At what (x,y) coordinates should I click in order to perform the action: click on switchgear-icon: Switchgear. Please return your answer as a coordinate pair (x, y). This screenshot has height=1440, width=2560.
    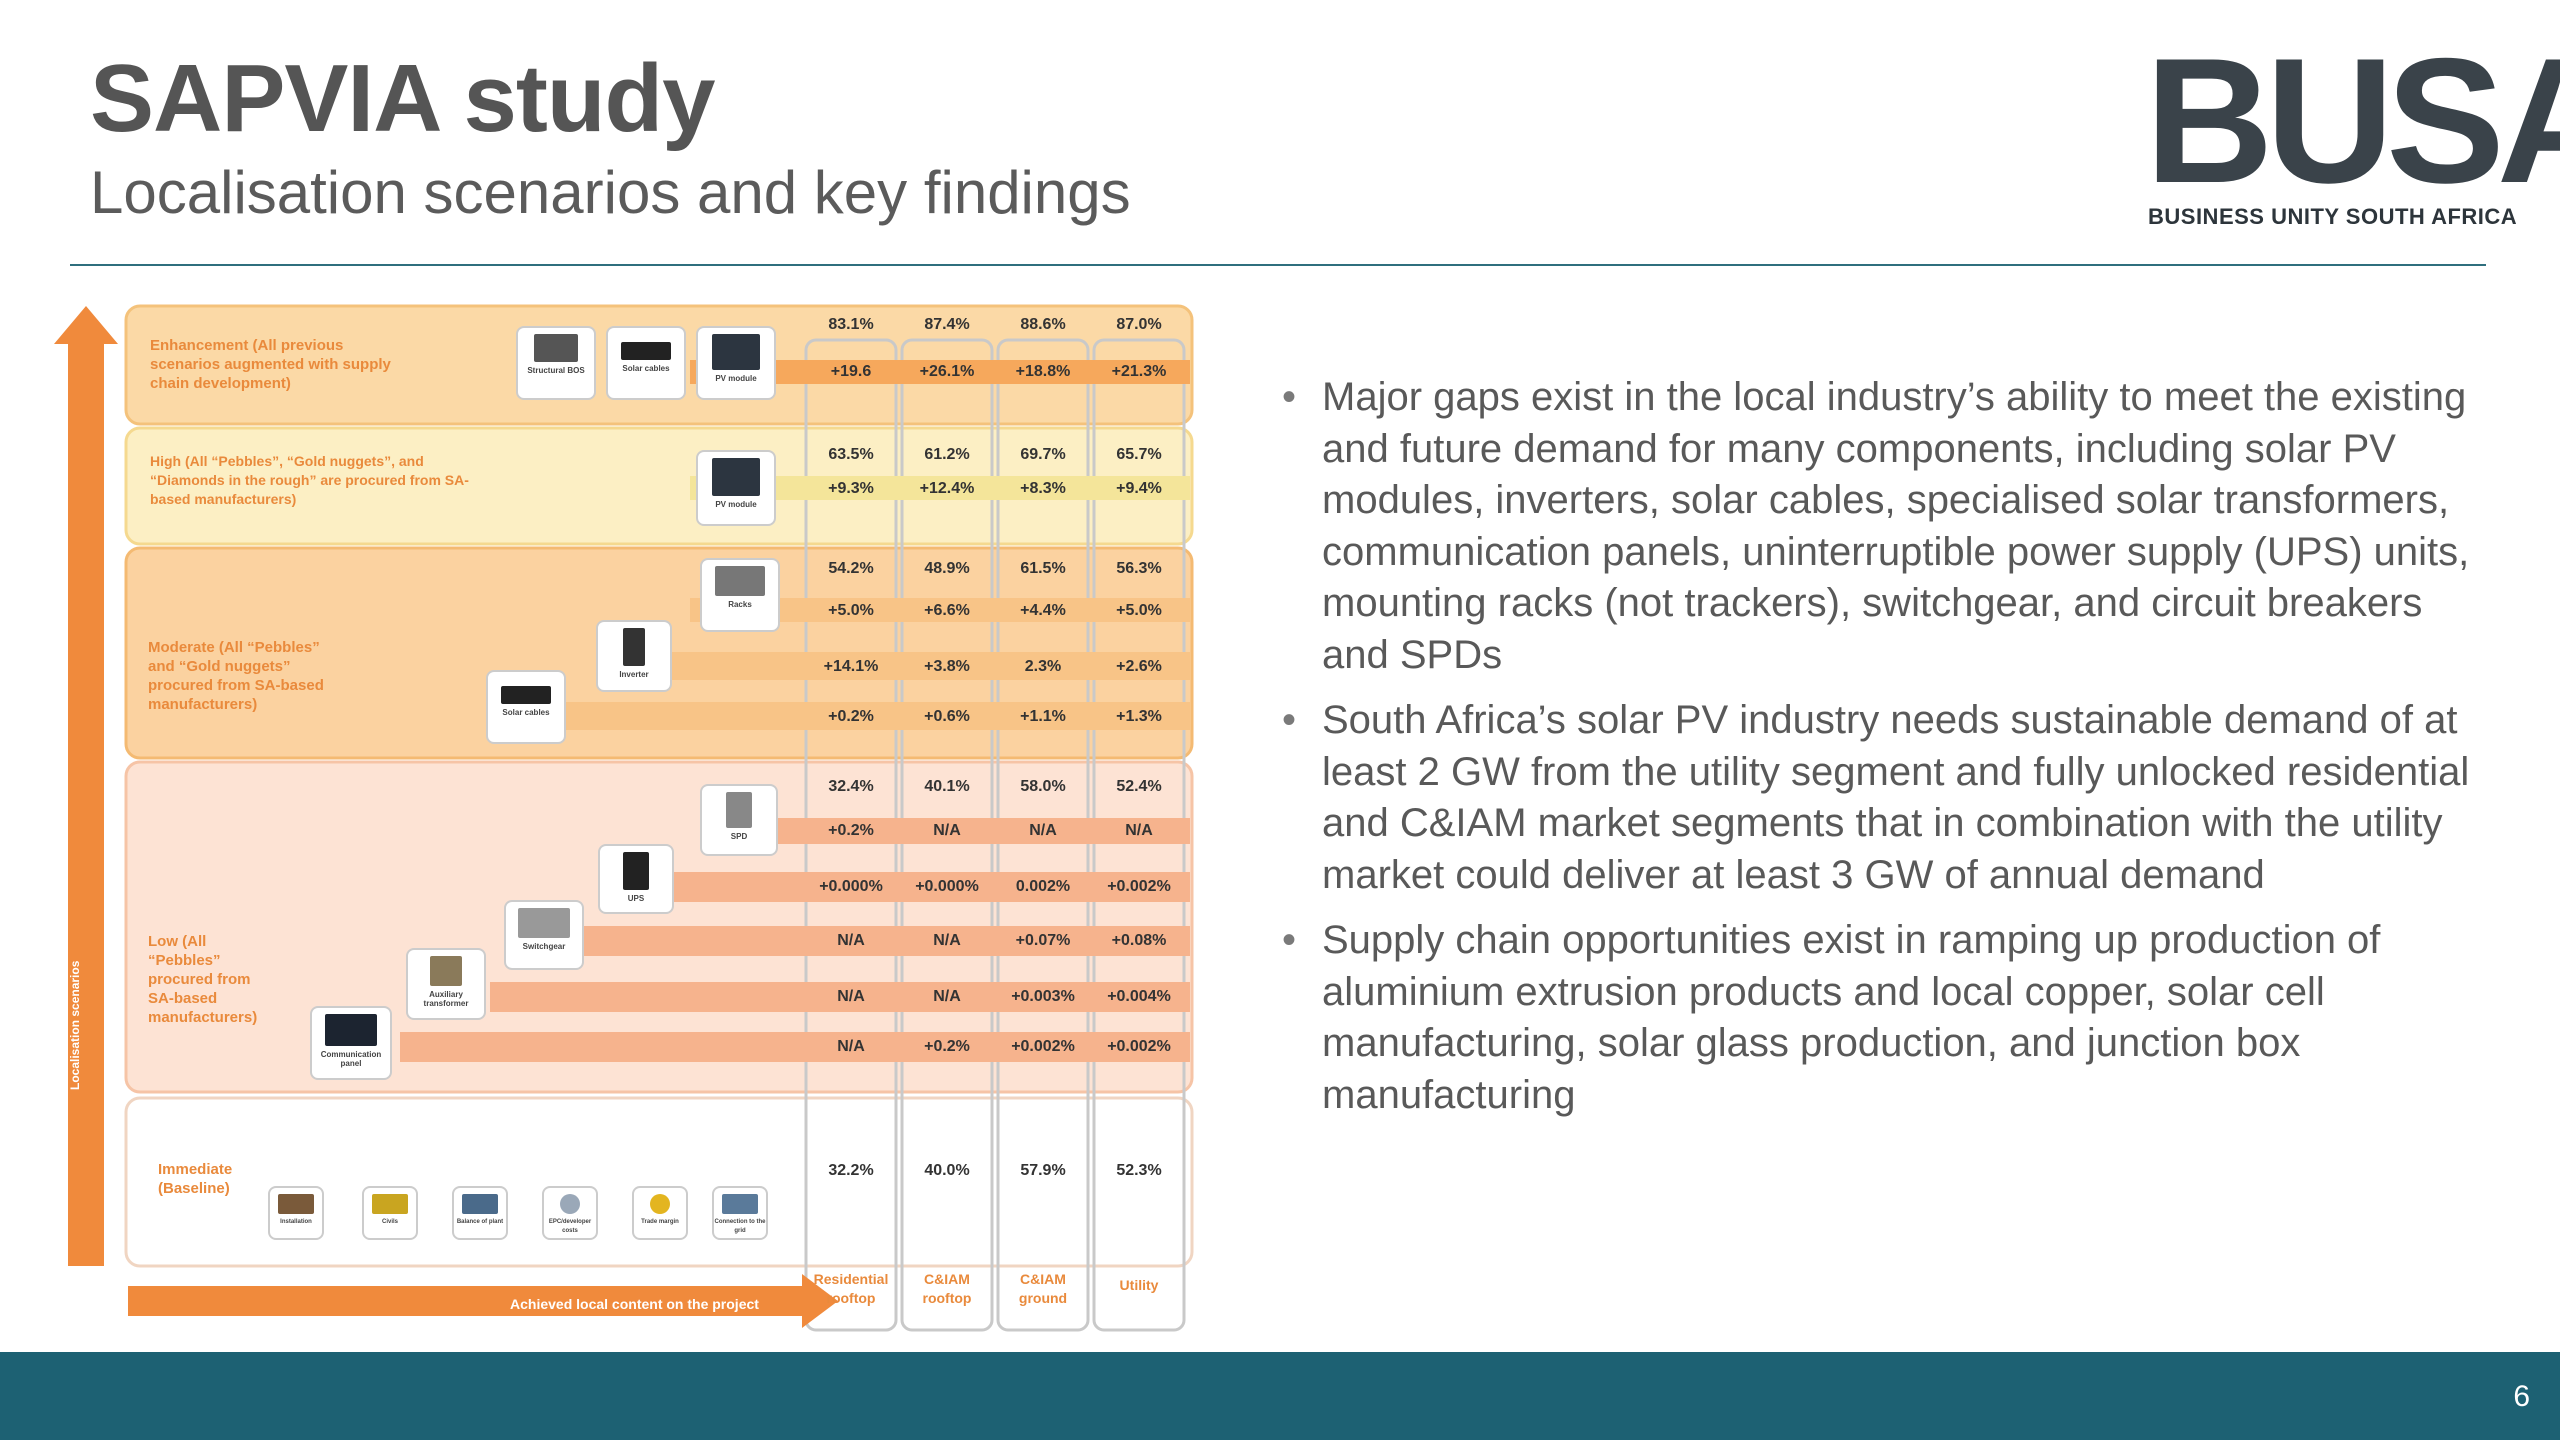
    Looking at the image, I should click on (544, 935).